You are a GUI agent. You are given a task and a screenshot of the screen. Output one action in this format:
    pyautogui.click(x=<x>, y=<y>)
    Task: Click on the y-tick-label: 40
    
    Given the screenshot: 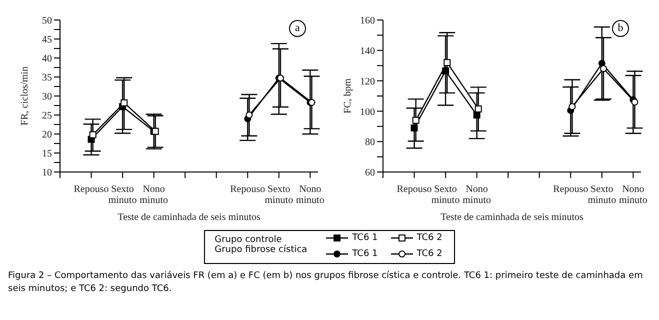 What is the action you would take?
    pyautogui.click(x=47, y=59)
    